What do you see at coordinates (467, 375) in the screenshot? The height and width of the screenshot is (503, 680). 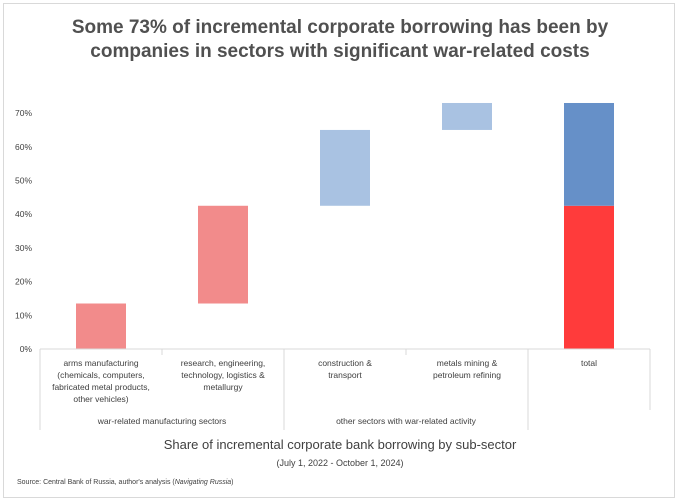 I see `x-tick-label: petroleum refining` at bounding box center [467, 375].